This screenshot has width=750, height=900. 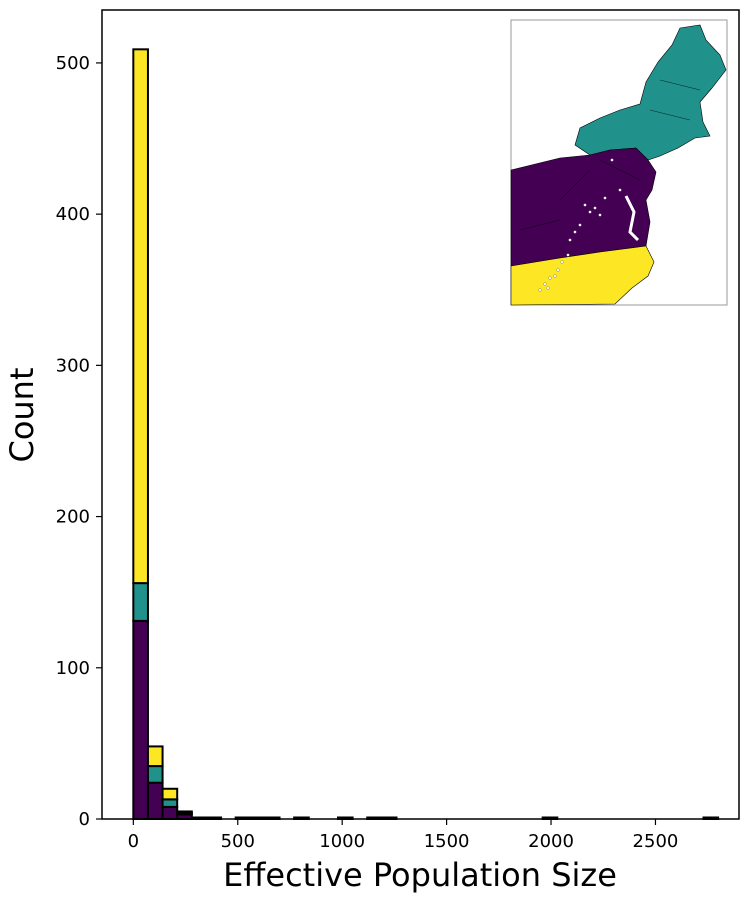 What do you see at coordinates (582, 275) in the screenshot?
I see `map-region-south` at bounding box center [582, 275].